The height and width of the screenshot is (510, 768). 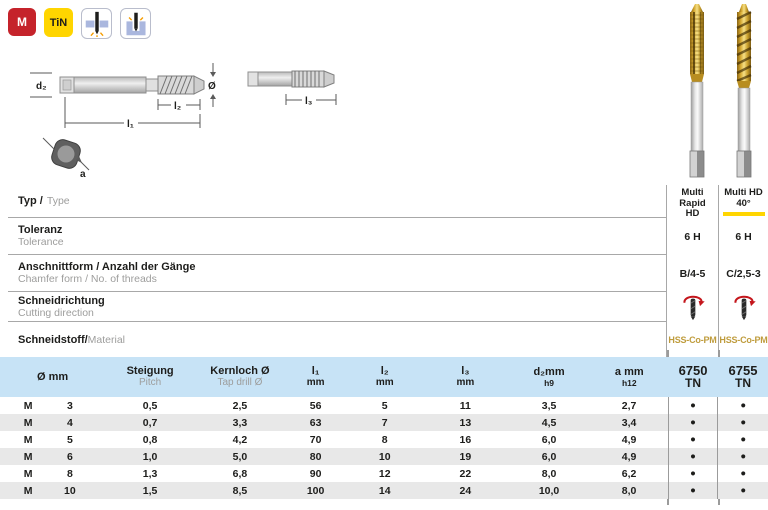 I want to click on cell-l2: 7, so click(x=384, y=422).